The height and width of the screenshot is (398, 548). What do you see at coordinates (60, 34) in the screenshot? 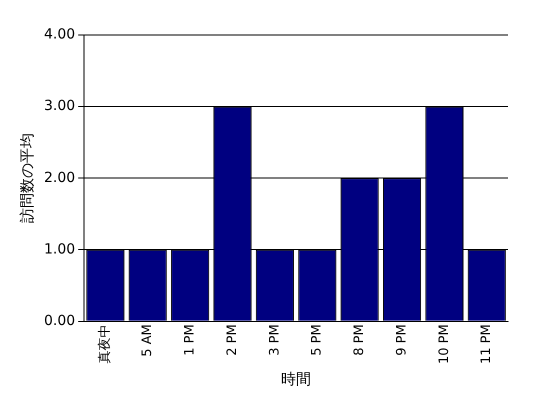
I see `y-tick-label: 4.00` at bounding box center [60, 34].